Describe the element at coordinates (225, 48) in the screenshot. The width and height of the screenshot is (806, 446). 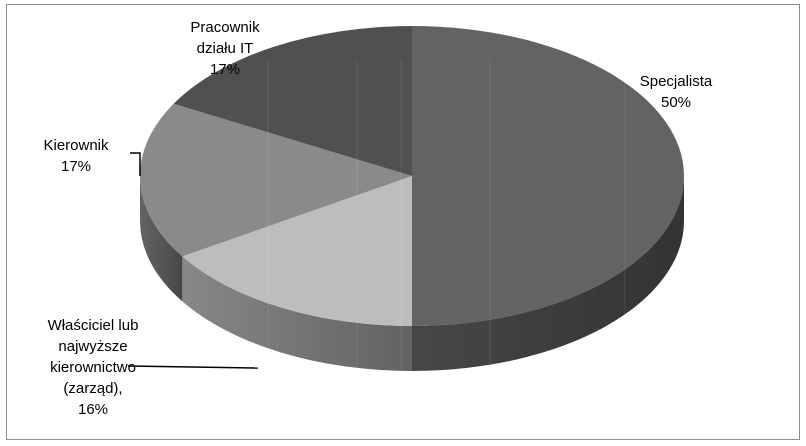
I see `data-label-3: Pracownik działu IT 17%` at that location.